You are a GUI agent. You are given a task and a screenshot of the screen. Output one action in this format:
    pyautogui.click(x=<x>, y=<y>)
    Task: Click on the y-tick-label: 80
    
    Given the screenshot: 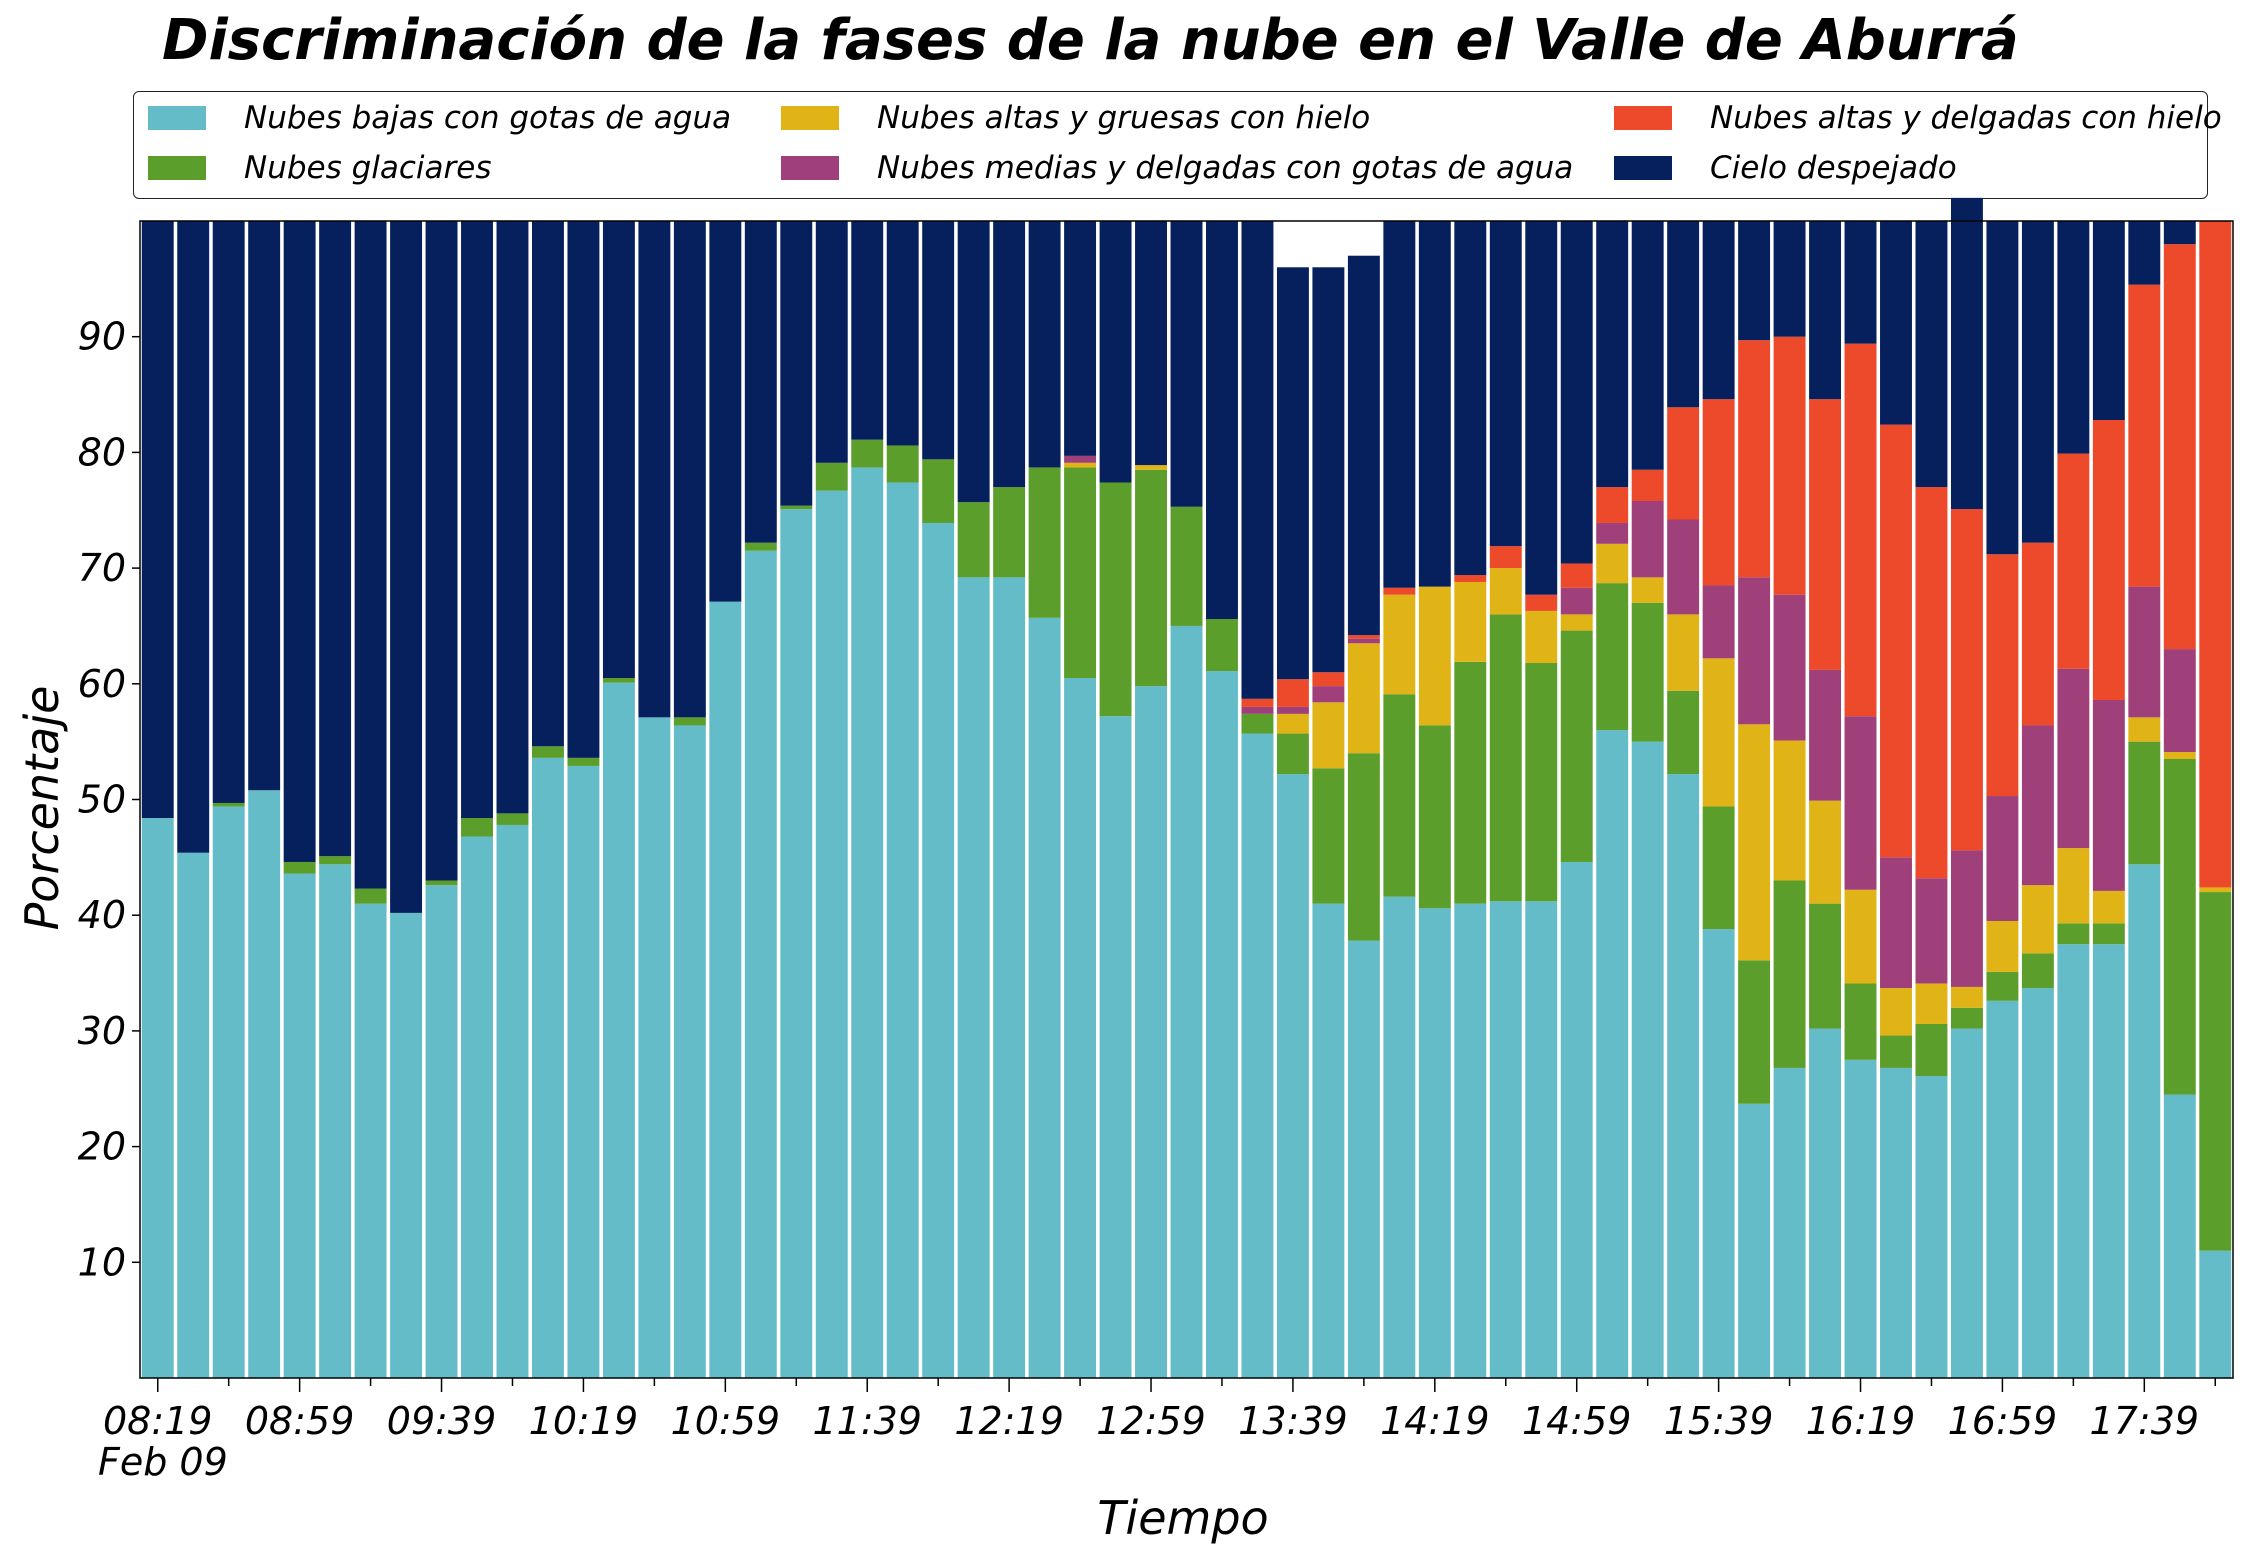 What is the action you would take?
    pyautogui.click(x=102, y=452)
    